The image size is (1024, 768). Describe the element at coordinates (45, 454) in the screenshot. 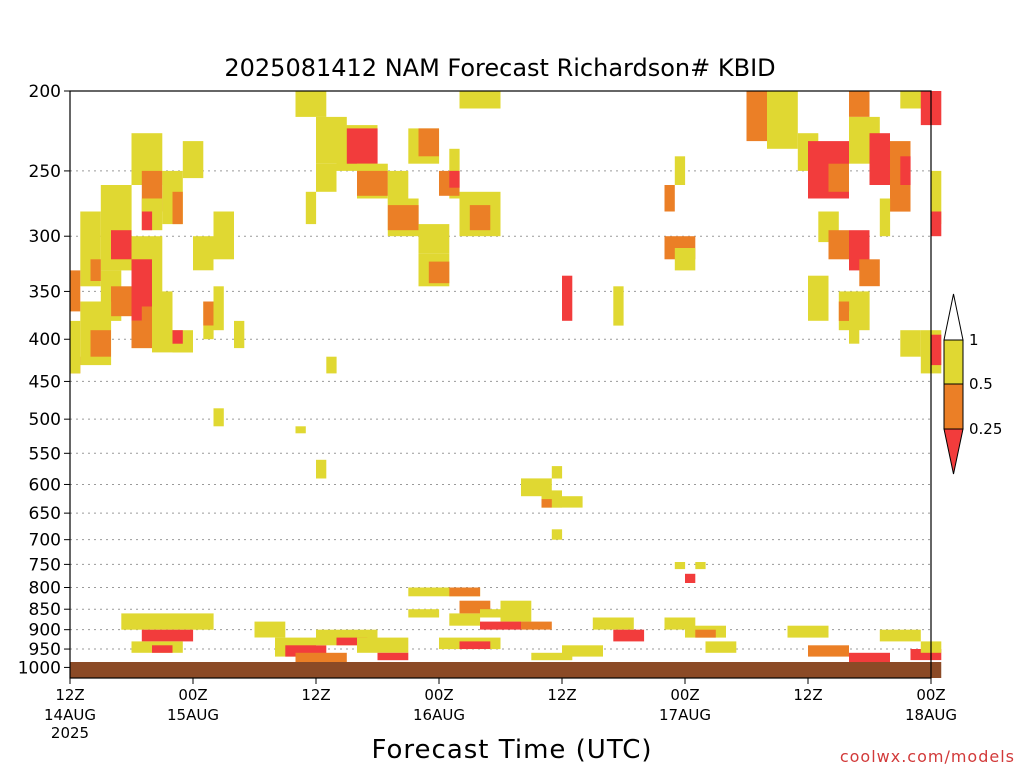

I see `y-tick-label: 550` at that location.